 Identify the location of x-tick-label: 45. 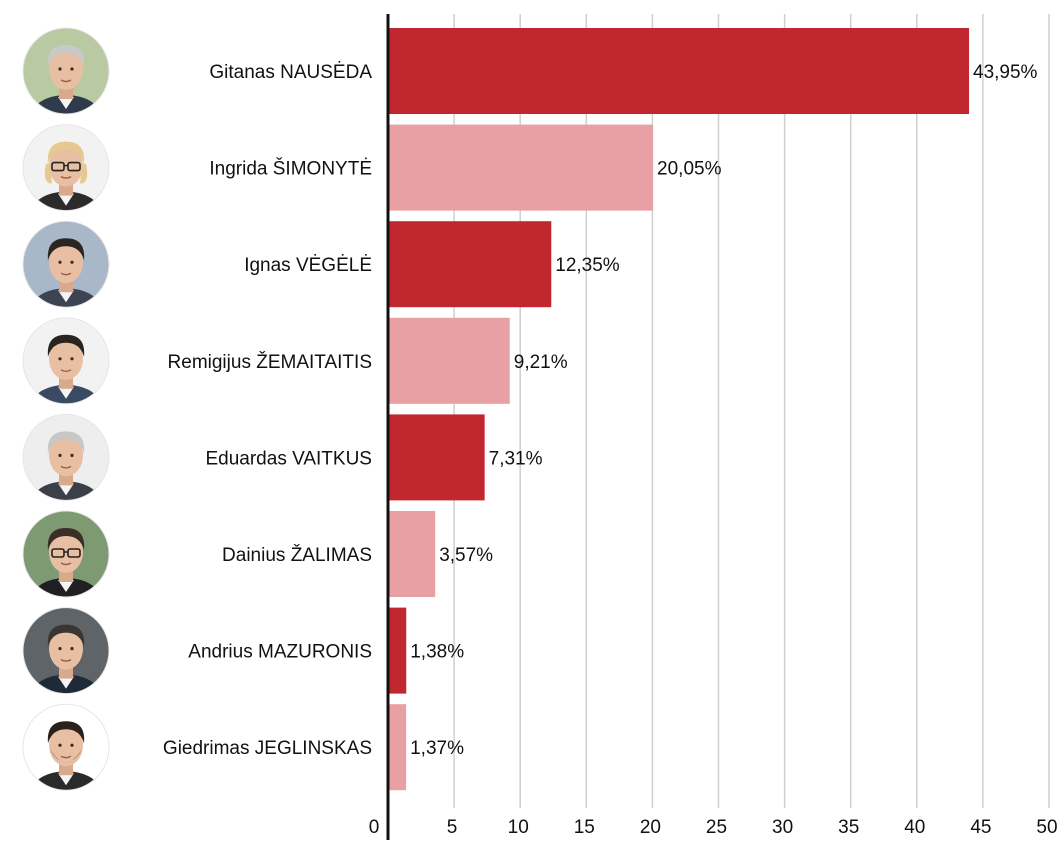
(980, 827).